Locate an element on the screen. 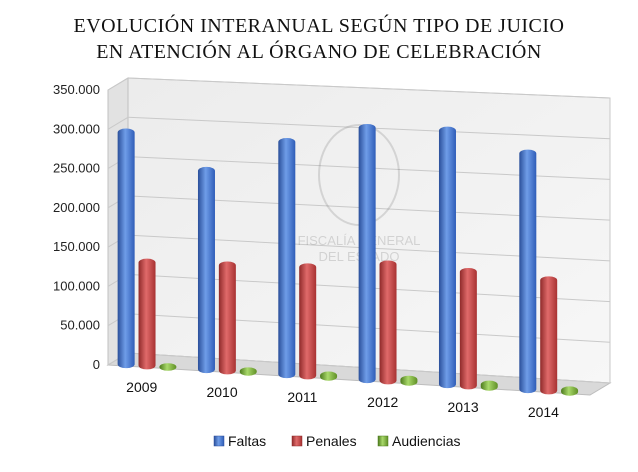 This screenshot has height=472, width=638. x-tick-label: 2014 is located at coordinates (543, 412).